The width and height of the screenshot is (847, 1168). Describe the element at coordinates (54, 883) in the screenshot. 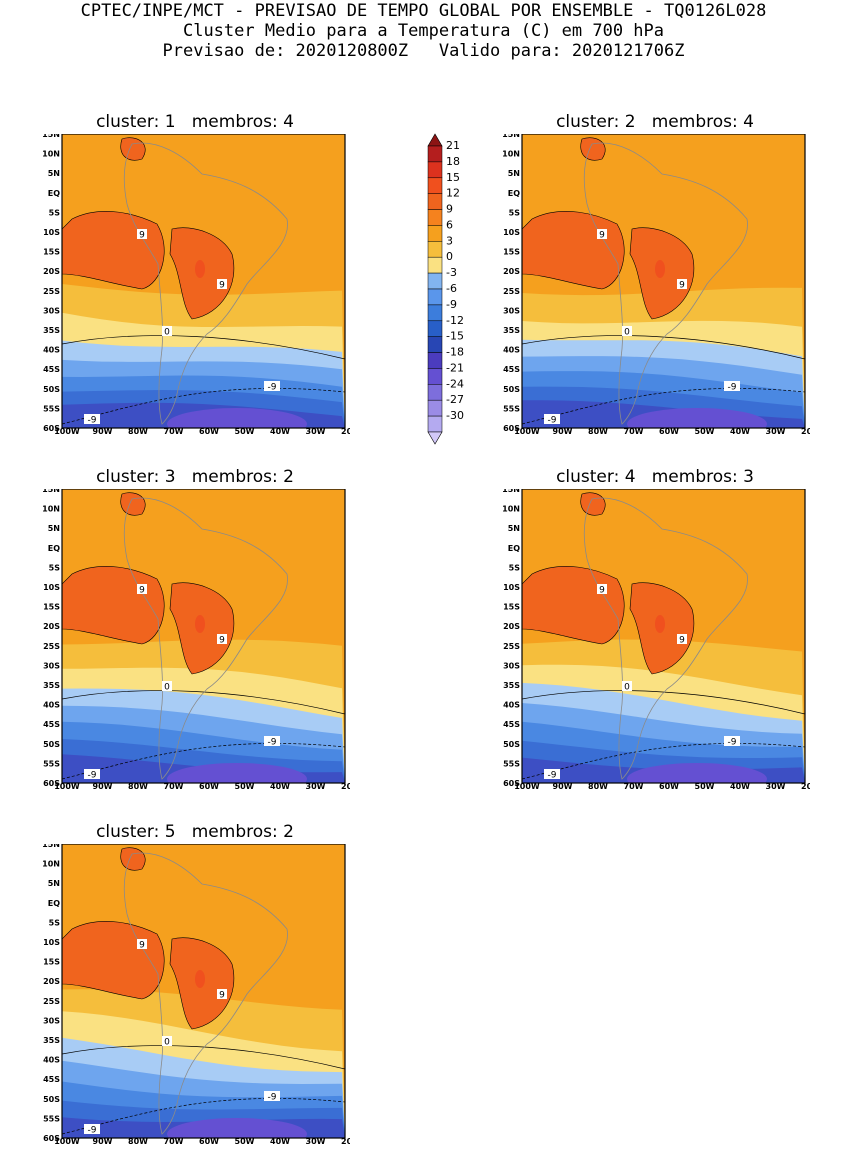

I see `lat-tick-label: 5N` at that location.